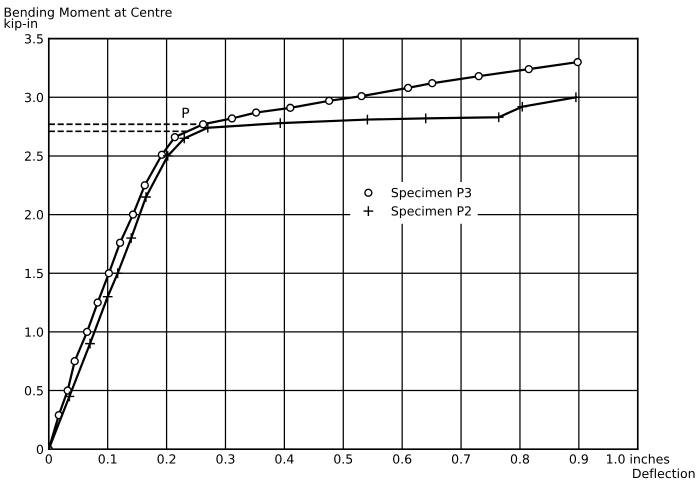 The width and height of the screenshot is (697, 483). Describe the element at coordinates (33, 156) in the screenshot. I see `y-tick-label: 2.5` at that location.